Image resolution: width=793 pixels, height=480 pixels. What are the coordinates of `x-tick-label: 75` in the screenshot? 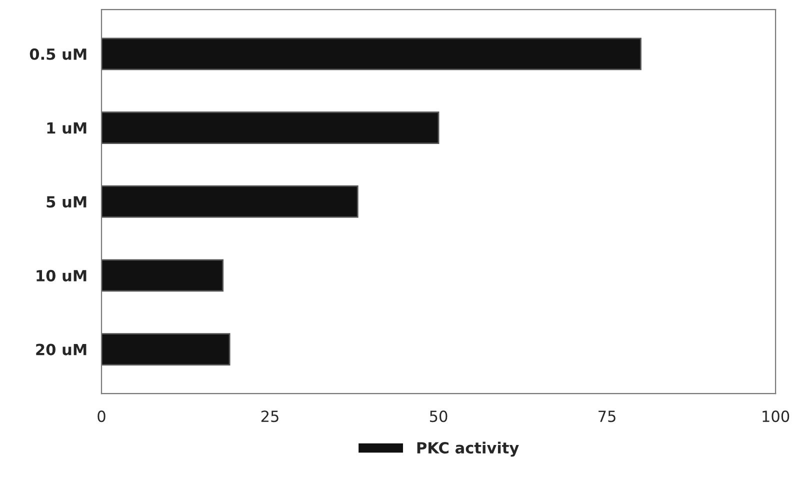 It's located at (607, 416).